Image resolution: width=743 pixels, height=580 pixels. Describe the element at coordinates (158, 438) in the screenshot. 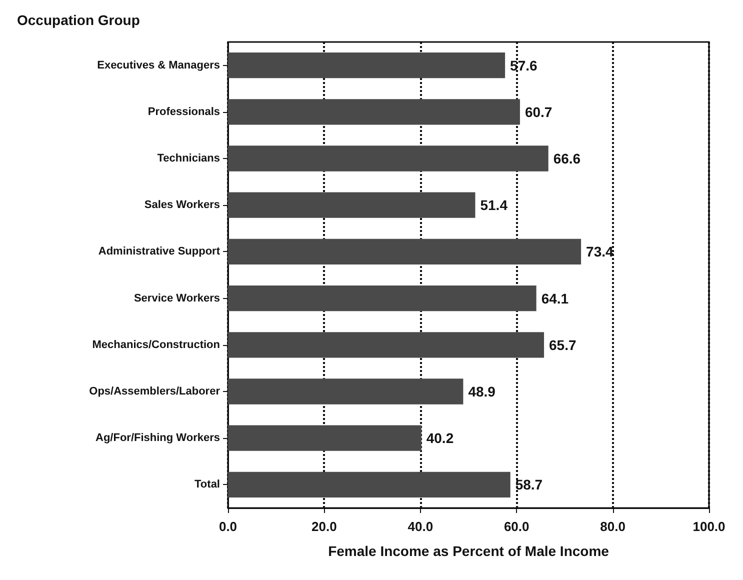

I see `y-tick-label: Ag/For/Fishing Workers` at that location.